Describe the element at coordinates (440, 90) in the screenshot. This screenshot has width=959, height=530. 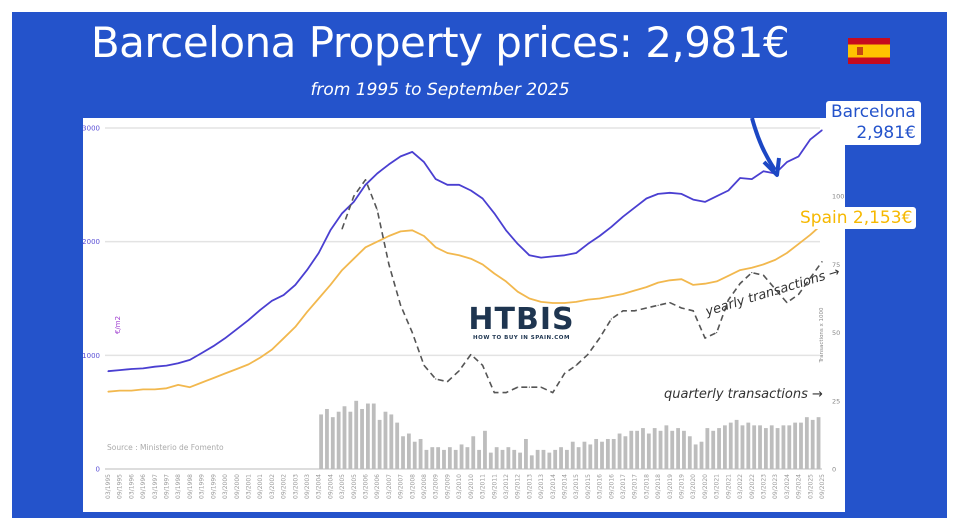
I see `subtitle: from 1995 to September 2025` at that location.